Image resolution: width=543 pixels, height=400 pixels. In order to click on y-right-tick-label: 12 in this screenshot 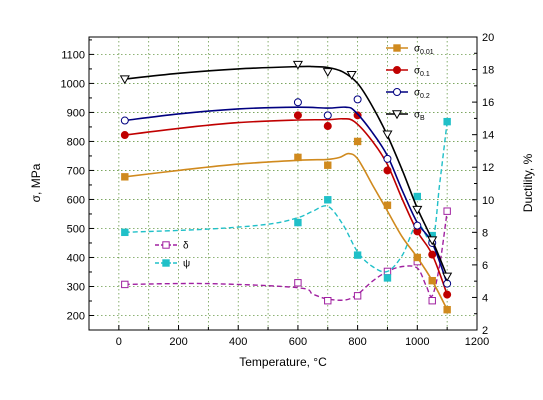, I will do `click(488, 168)`.